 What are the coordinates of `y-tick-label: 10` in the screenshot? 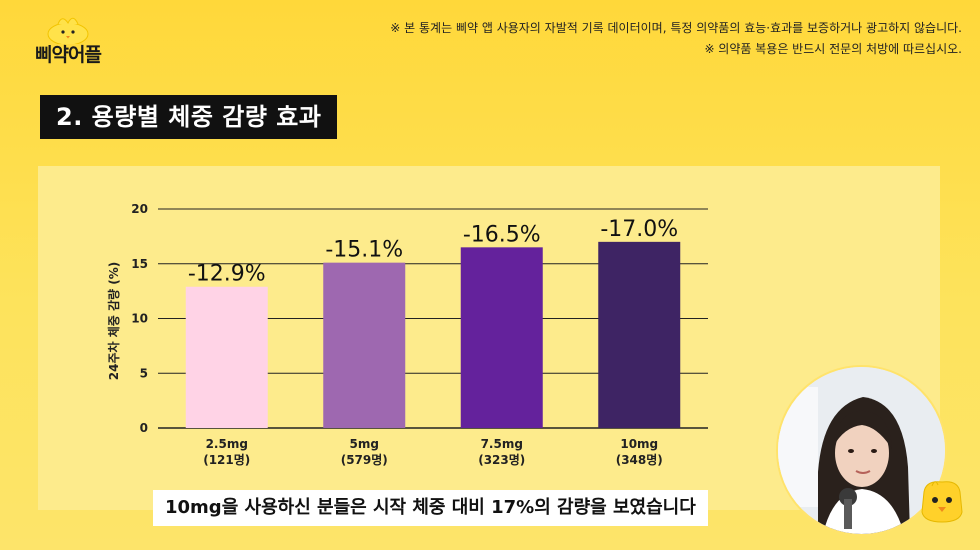 It's located at (139, 319).